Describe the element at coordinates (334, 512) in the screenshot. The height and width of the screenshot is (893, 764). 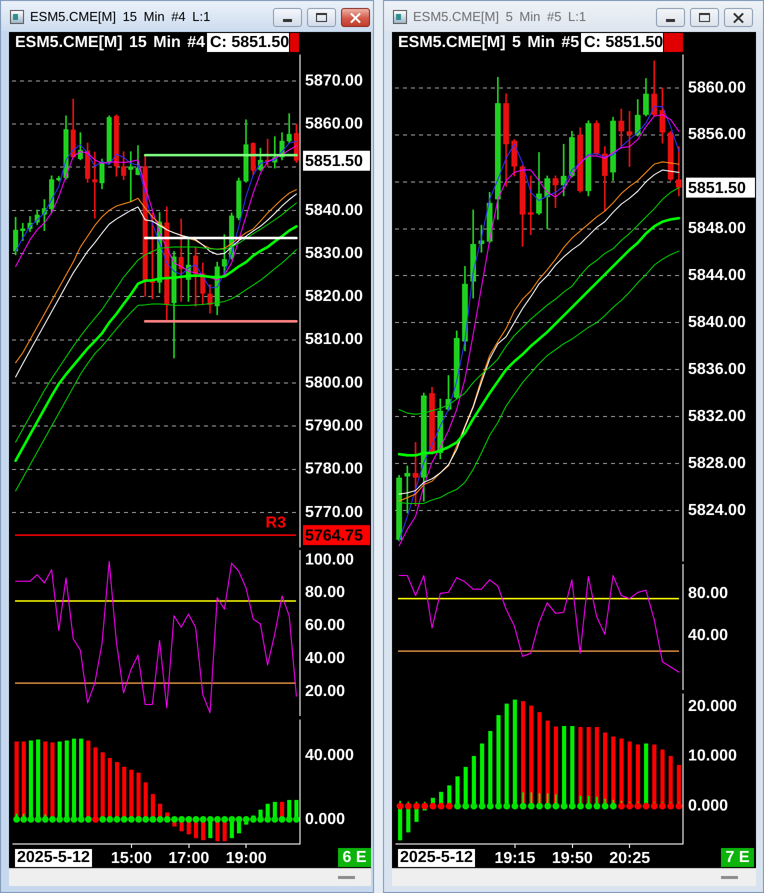
I see `y-tick-label: 5770.00` at that location.